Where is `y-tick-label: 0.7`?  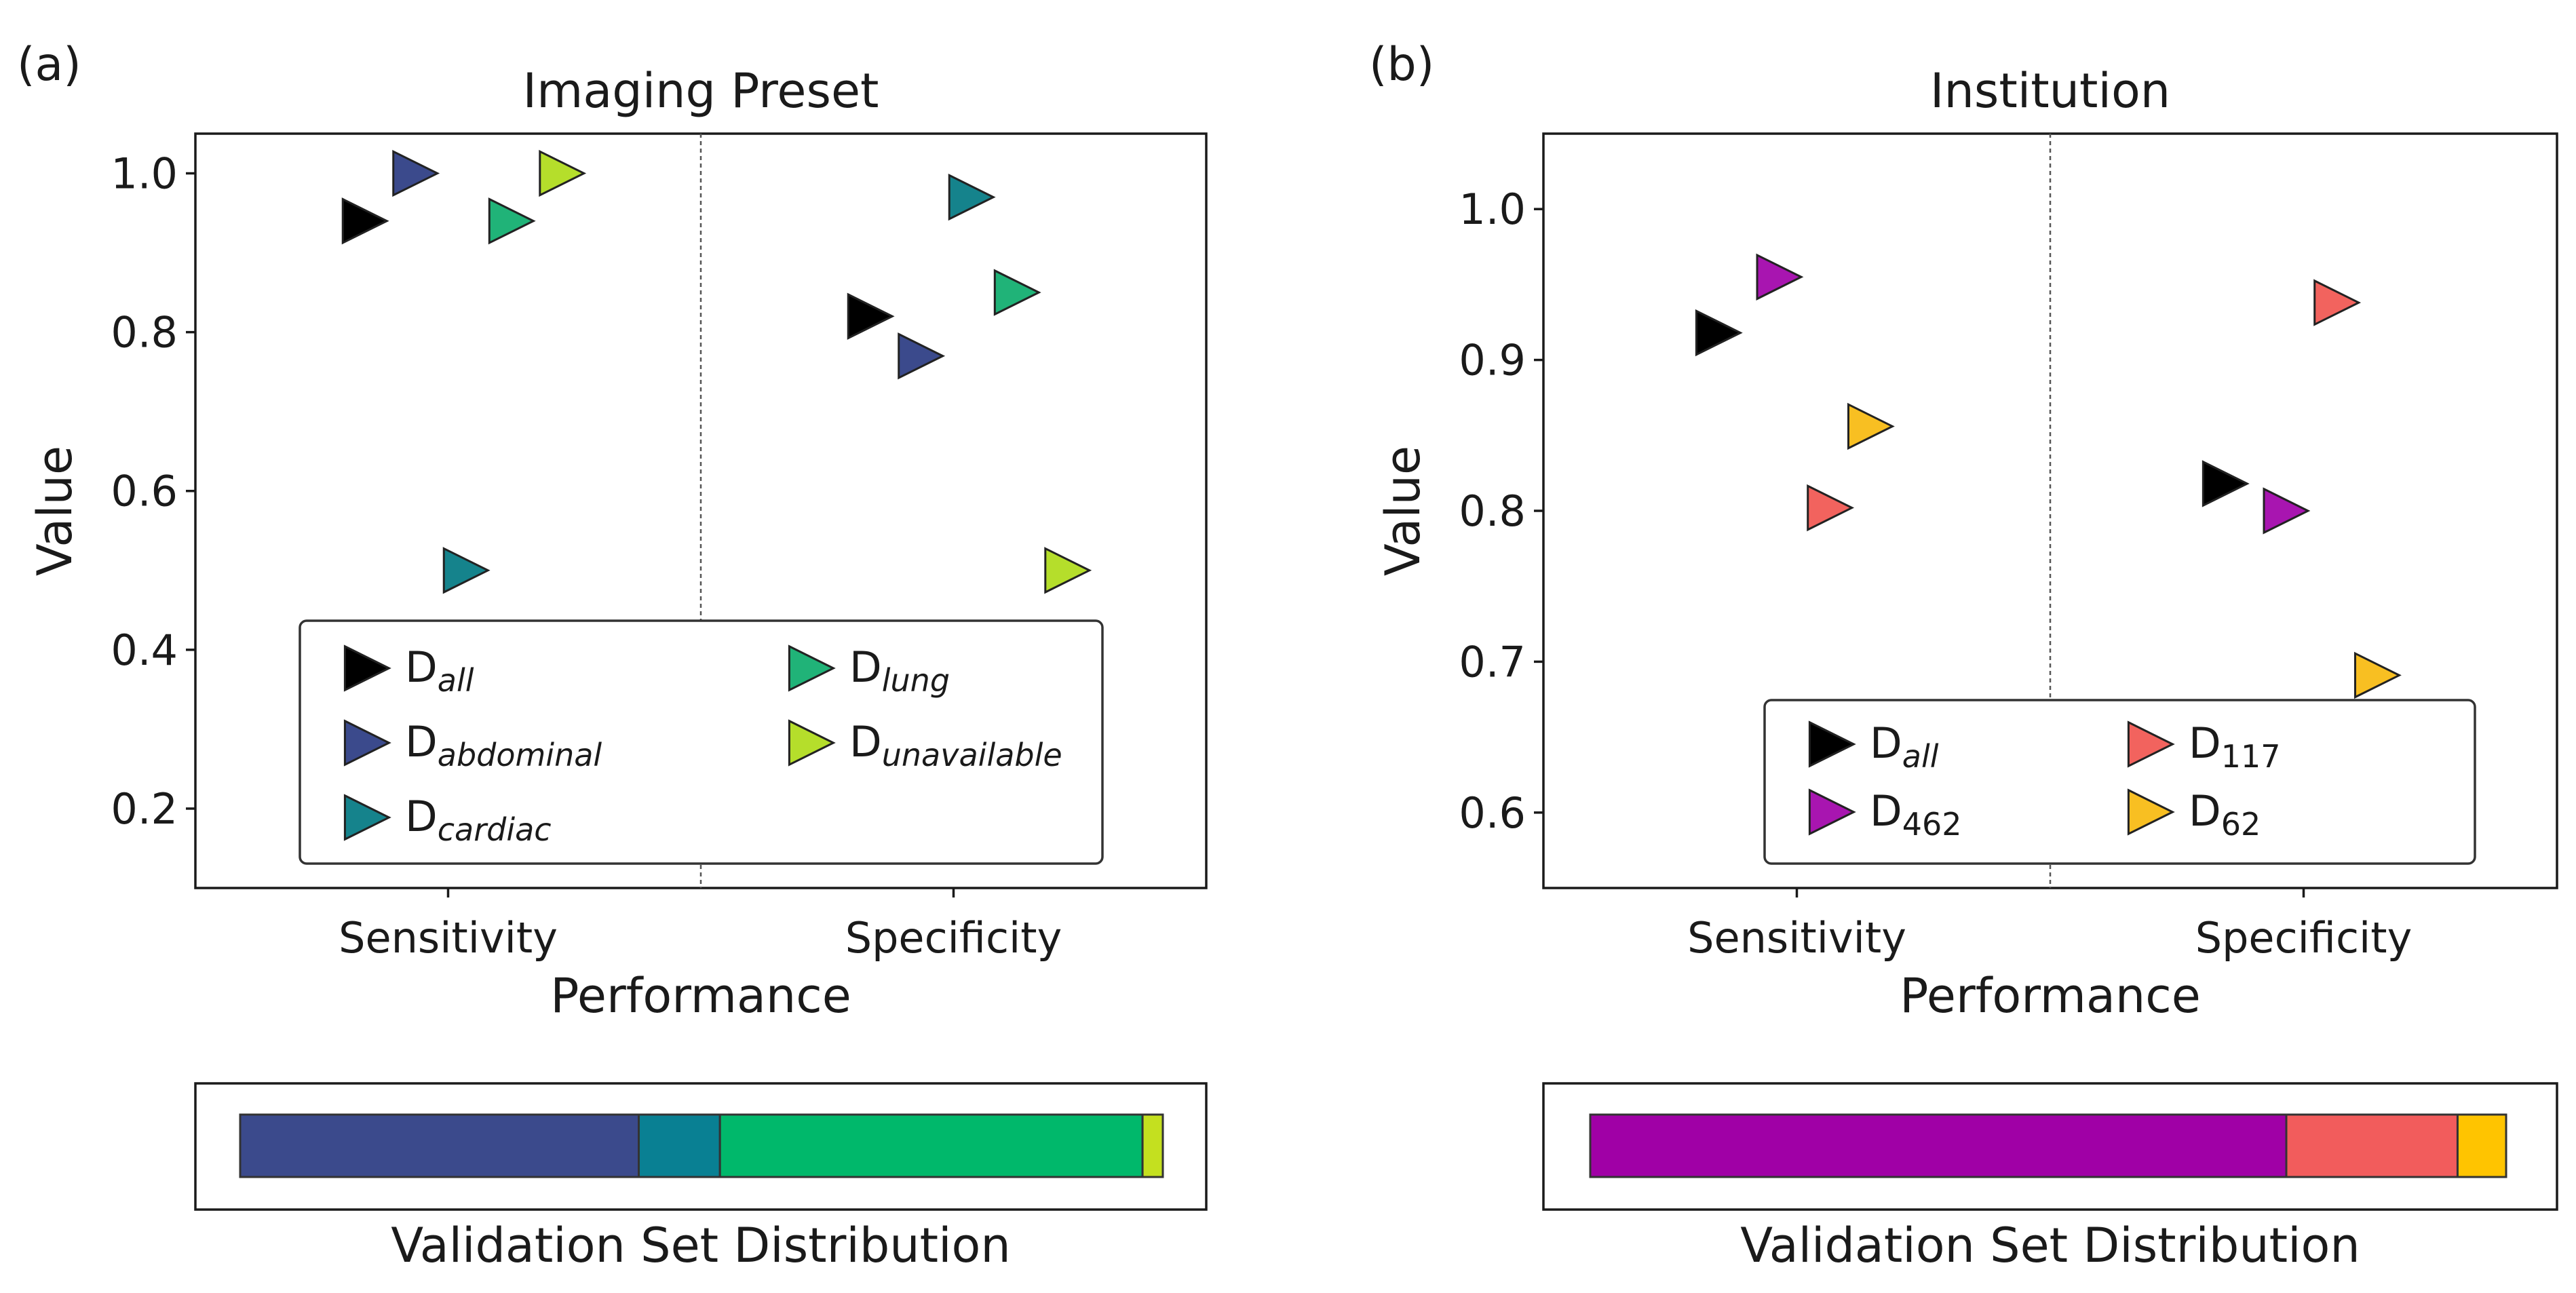
y-tick-label: 0.7 is located at coordinates (1493, 662).